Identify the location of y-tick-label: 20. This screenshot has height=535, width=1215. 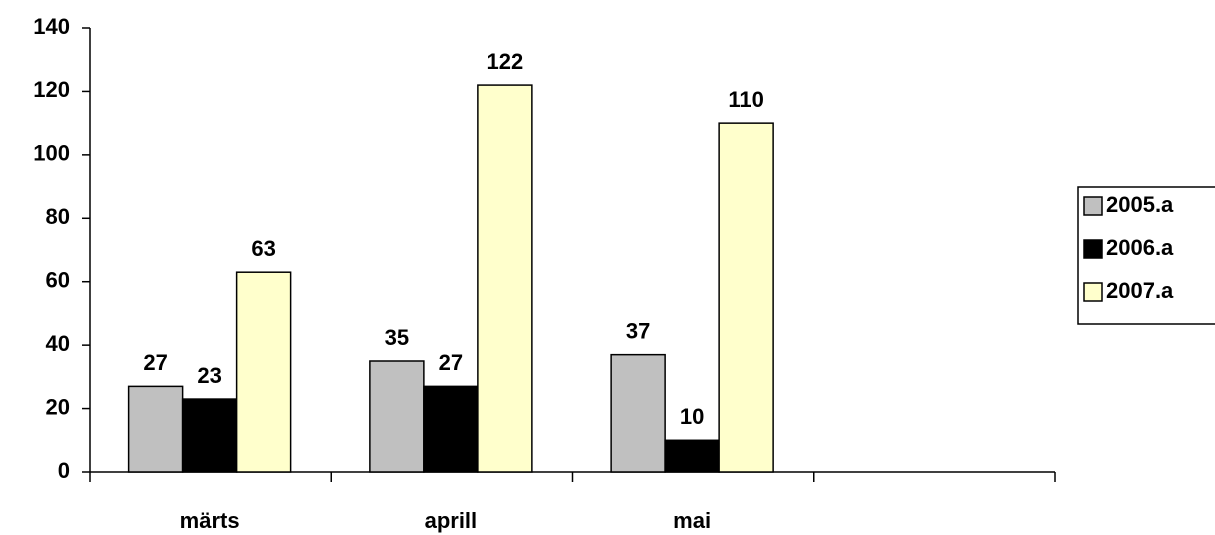
(58, 406).